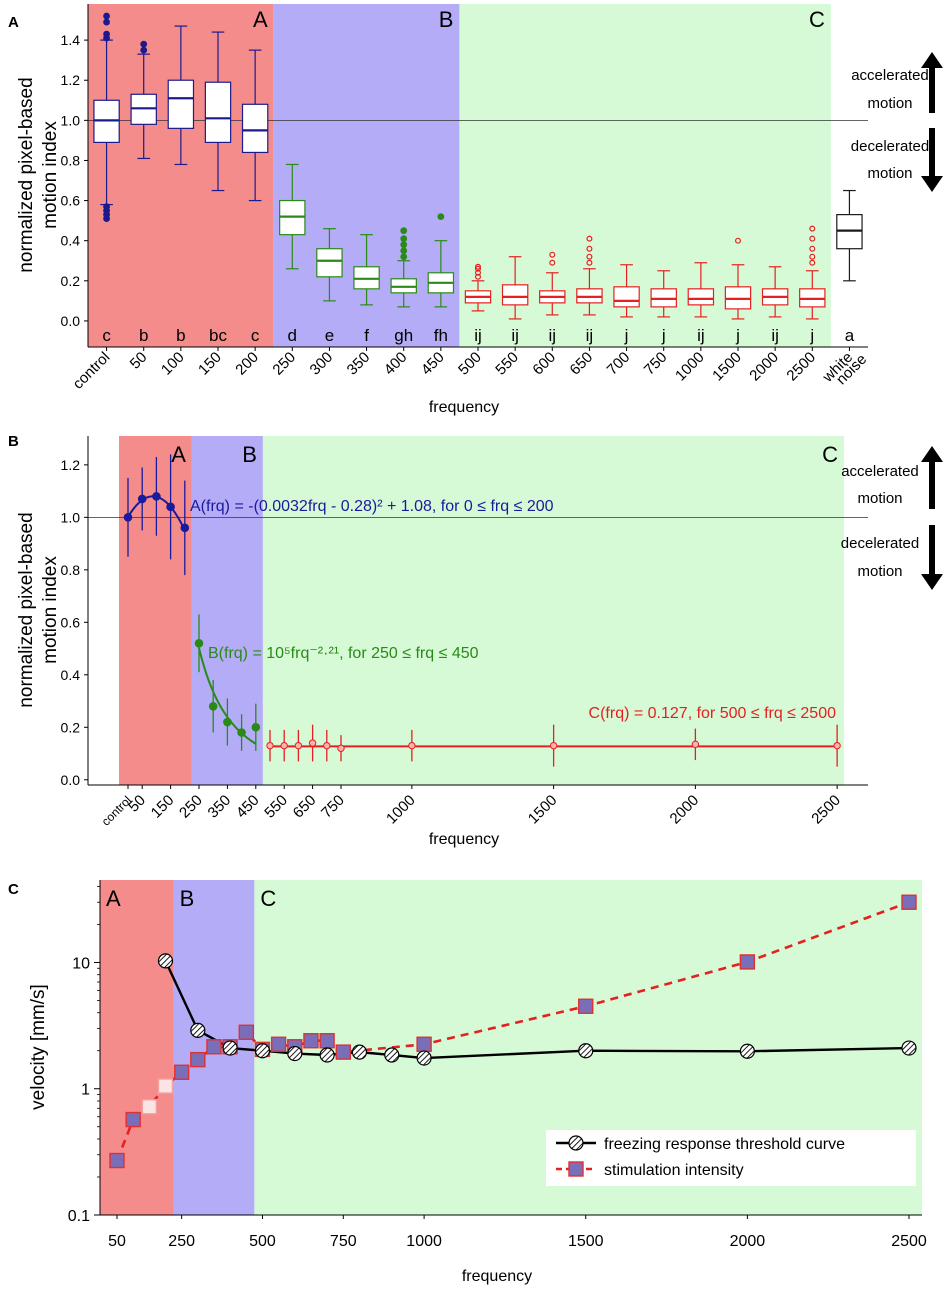 The height and width of the screenshot is (1289, 948). I want to click on x-axis-title: frequency, so click(497, 1276).